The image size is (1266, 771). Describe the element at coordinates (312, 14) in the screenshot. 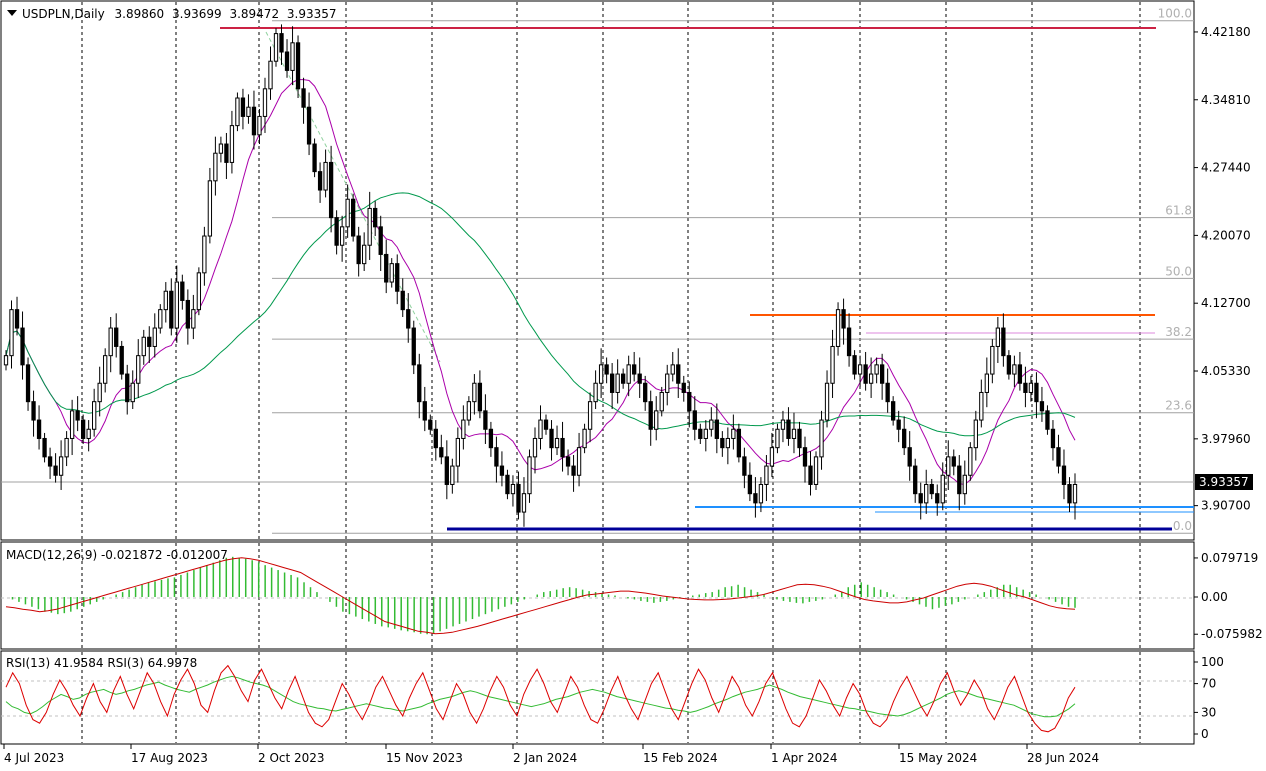

I see `close-value: 3.93357` at that location.